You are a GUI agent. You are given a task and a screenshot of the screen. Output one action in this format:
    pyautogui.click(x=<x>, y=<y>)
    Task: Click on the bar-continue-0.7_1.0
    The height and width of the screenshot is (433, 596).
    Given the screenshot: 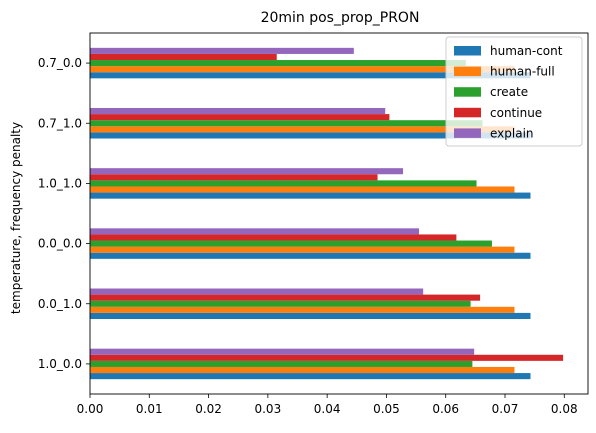 What is the action you would take?
    pyautogui.click(x=240, y=117)
    